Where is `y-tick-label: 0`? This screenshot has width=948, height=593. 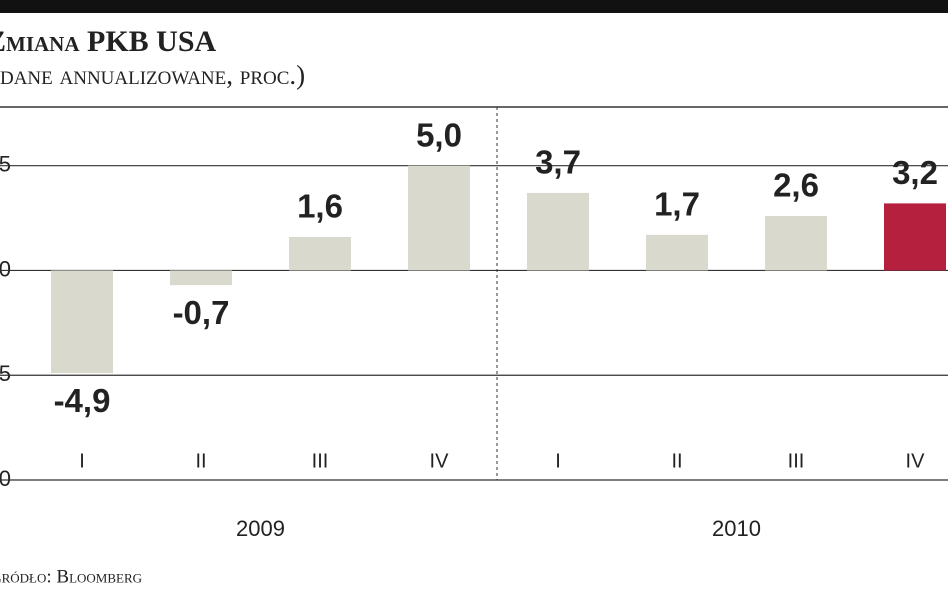 y-tick-label: 0 is located at coordinates (5, 268).